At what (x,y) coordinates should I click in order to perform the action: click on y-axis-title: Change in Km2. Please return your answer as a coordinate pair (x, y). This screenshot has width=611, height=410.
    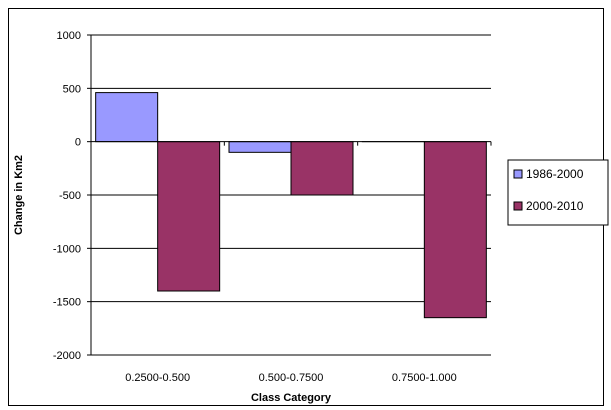
    Looking at the image, I should click on (19, 195).